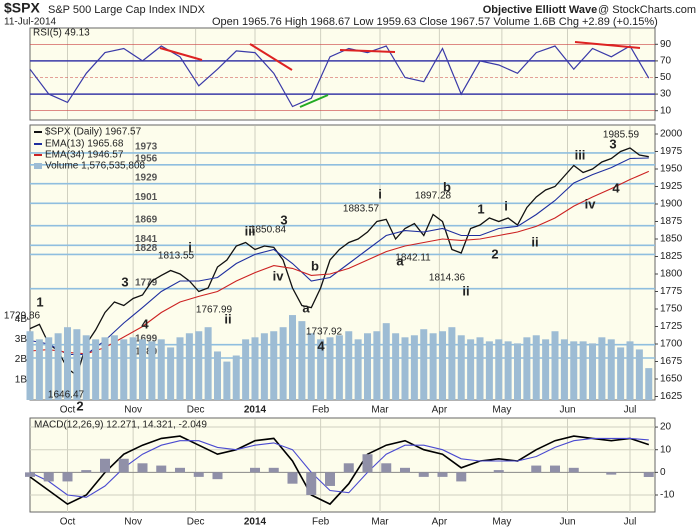  What do you see at coordinates (339, 470) in the screenshot?
I see `macd-line` at bounding box center [339, 470].